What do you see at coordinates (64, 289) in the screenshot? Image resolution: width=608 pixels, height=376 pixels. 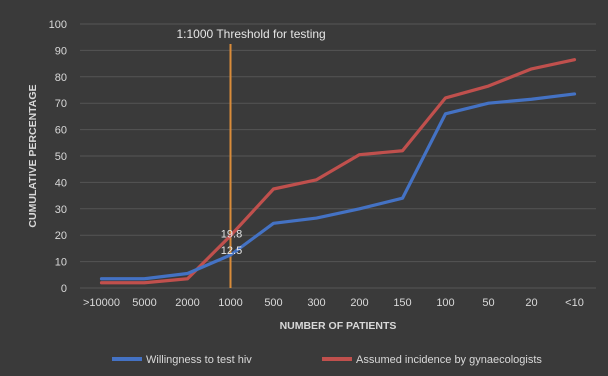 I see `y-tick-label: 0` at bounding box center [64, 289].